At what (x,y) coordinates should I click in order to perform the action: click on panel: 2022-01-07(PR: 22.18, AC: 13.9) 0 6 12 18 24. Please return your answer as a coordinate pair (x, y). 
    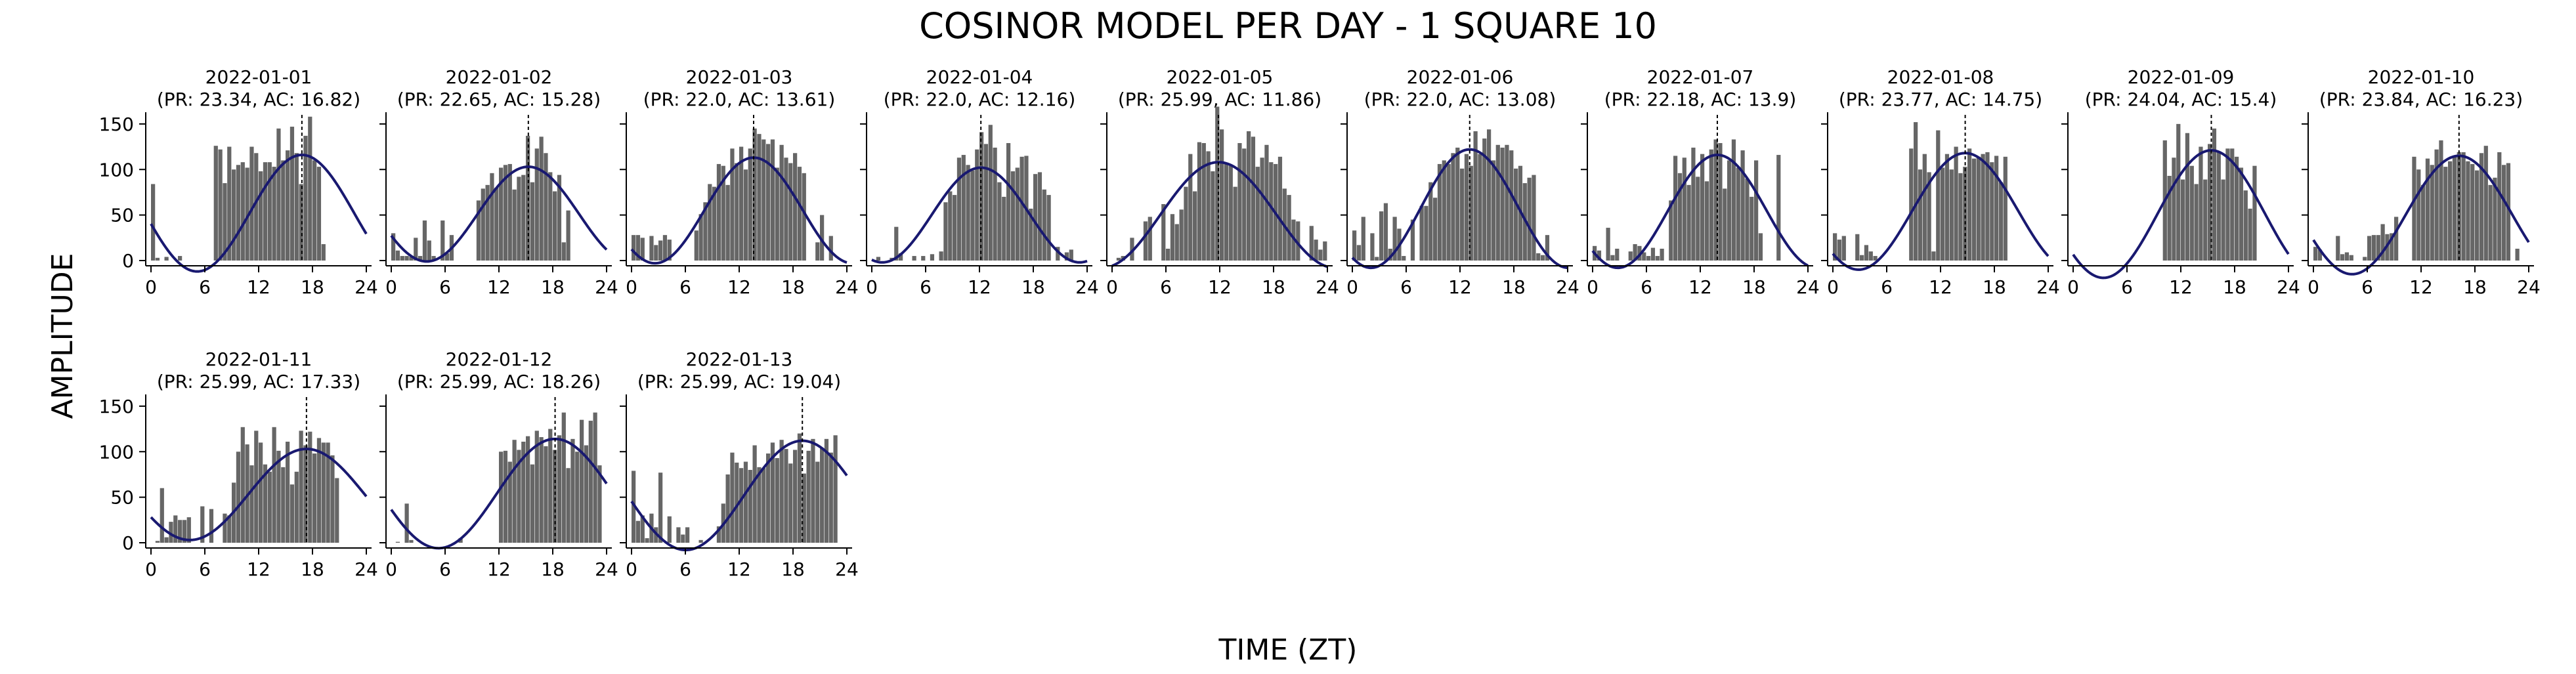
    Looking at the image, I should click on (1700, 182).